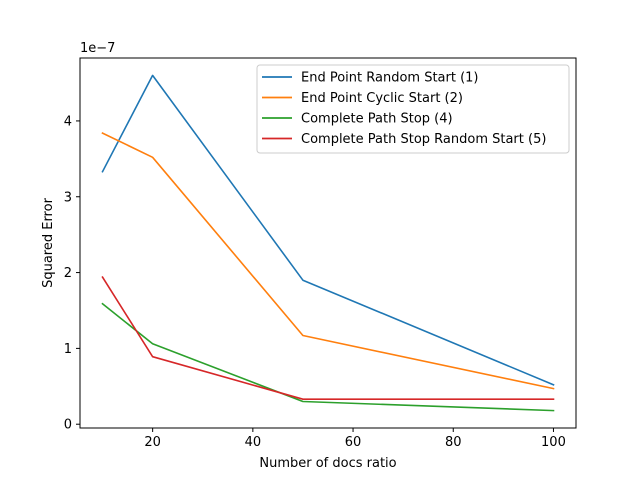  Describe the element at coordinates (327, 463) in the screenshot. I see `x-axis-label: Number of docs ratio` at that location.